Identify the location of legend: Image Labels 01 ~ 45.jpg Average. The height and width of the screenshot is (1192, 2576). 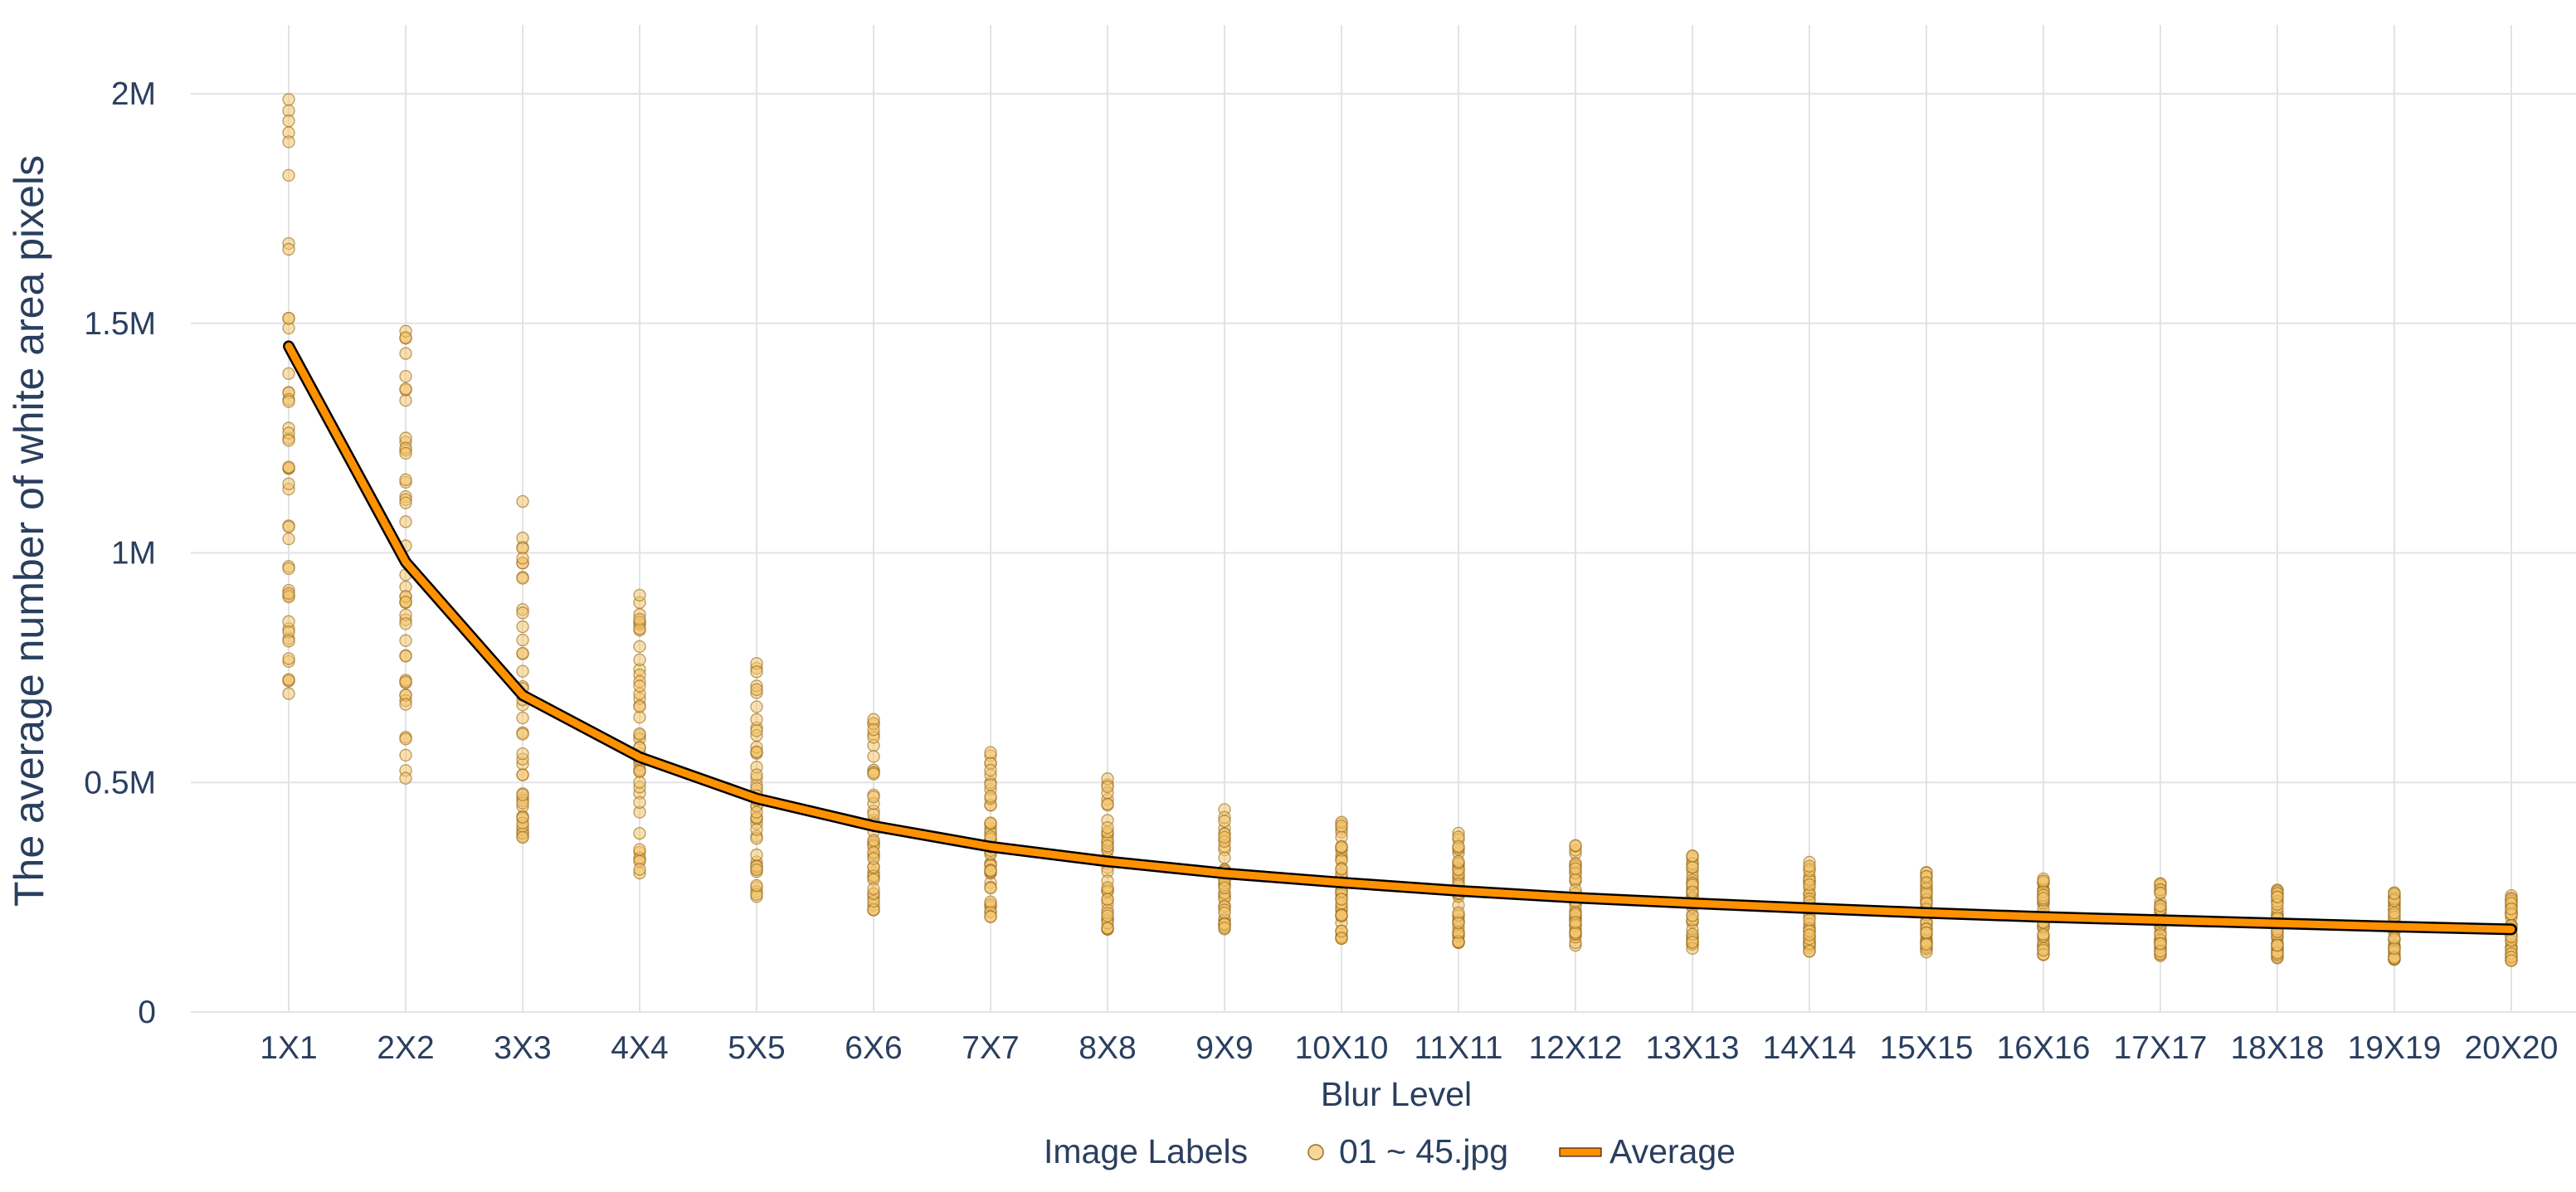
(1390, 1151).